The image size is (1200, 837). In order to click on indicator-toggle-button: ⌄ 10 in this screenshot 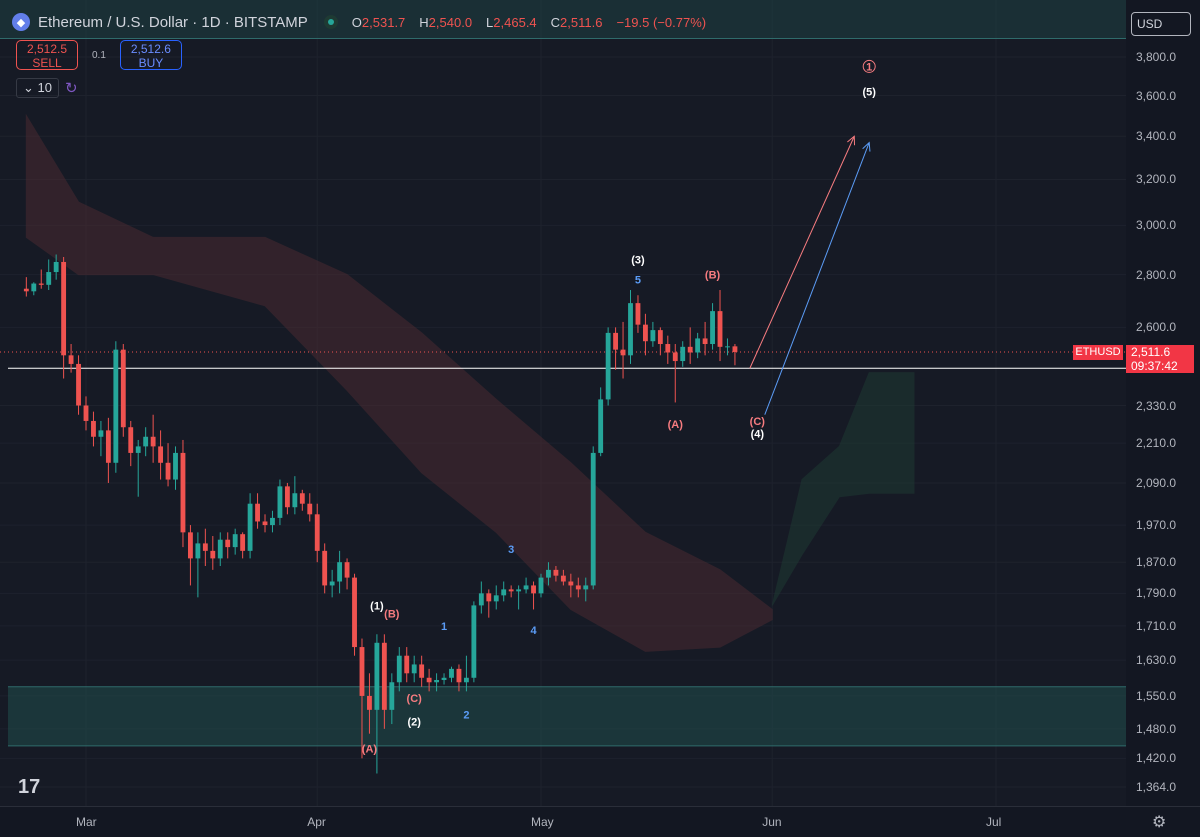, I will do `click(37, 88)`.